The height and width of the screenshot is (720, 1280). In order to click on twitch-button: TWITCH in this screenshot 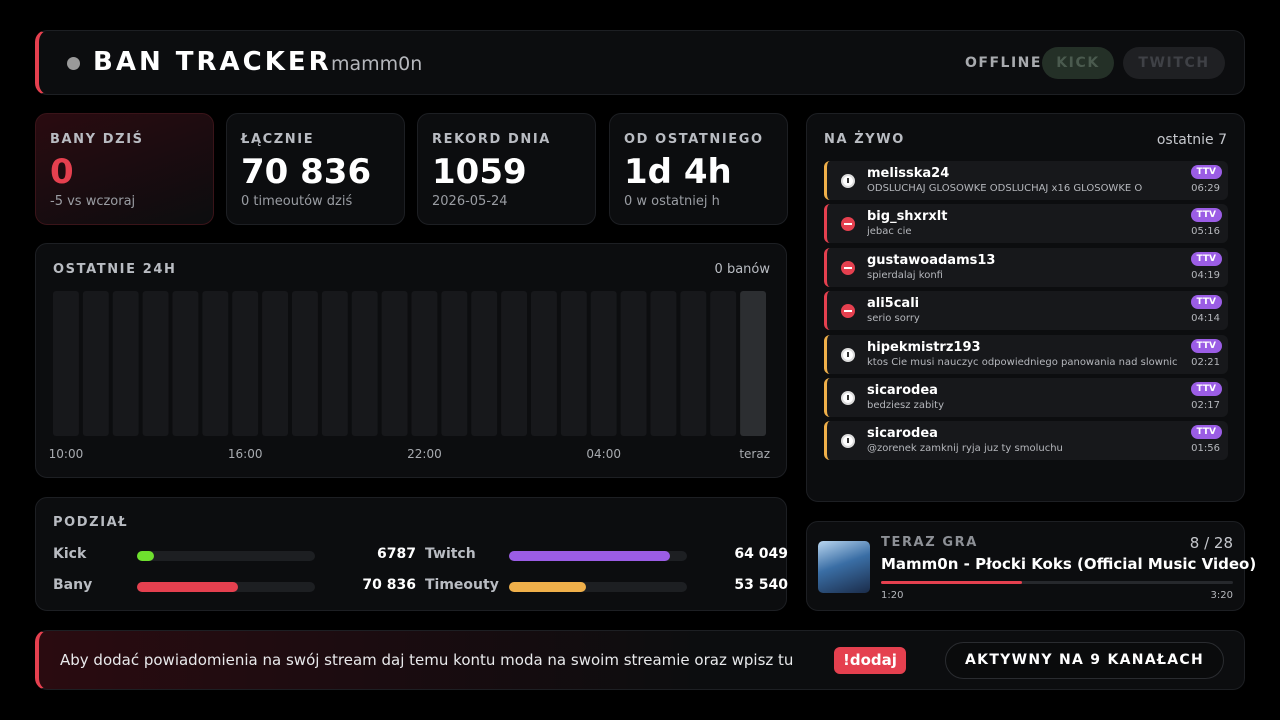, I will do `click(1174, 63)`.